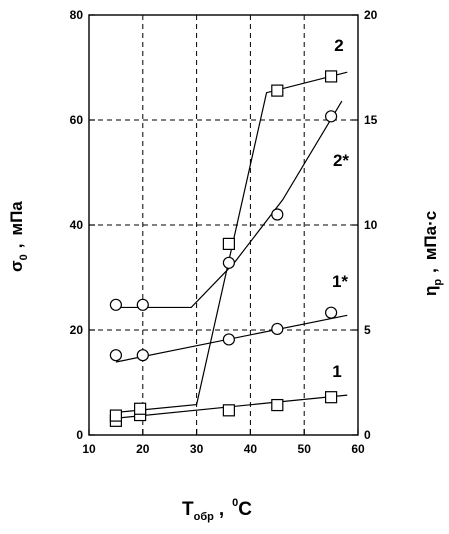  Describe the element at coordinates (217, 510) in the screenshot. I see `x-axis-title: Tобр, 0C` at that location.